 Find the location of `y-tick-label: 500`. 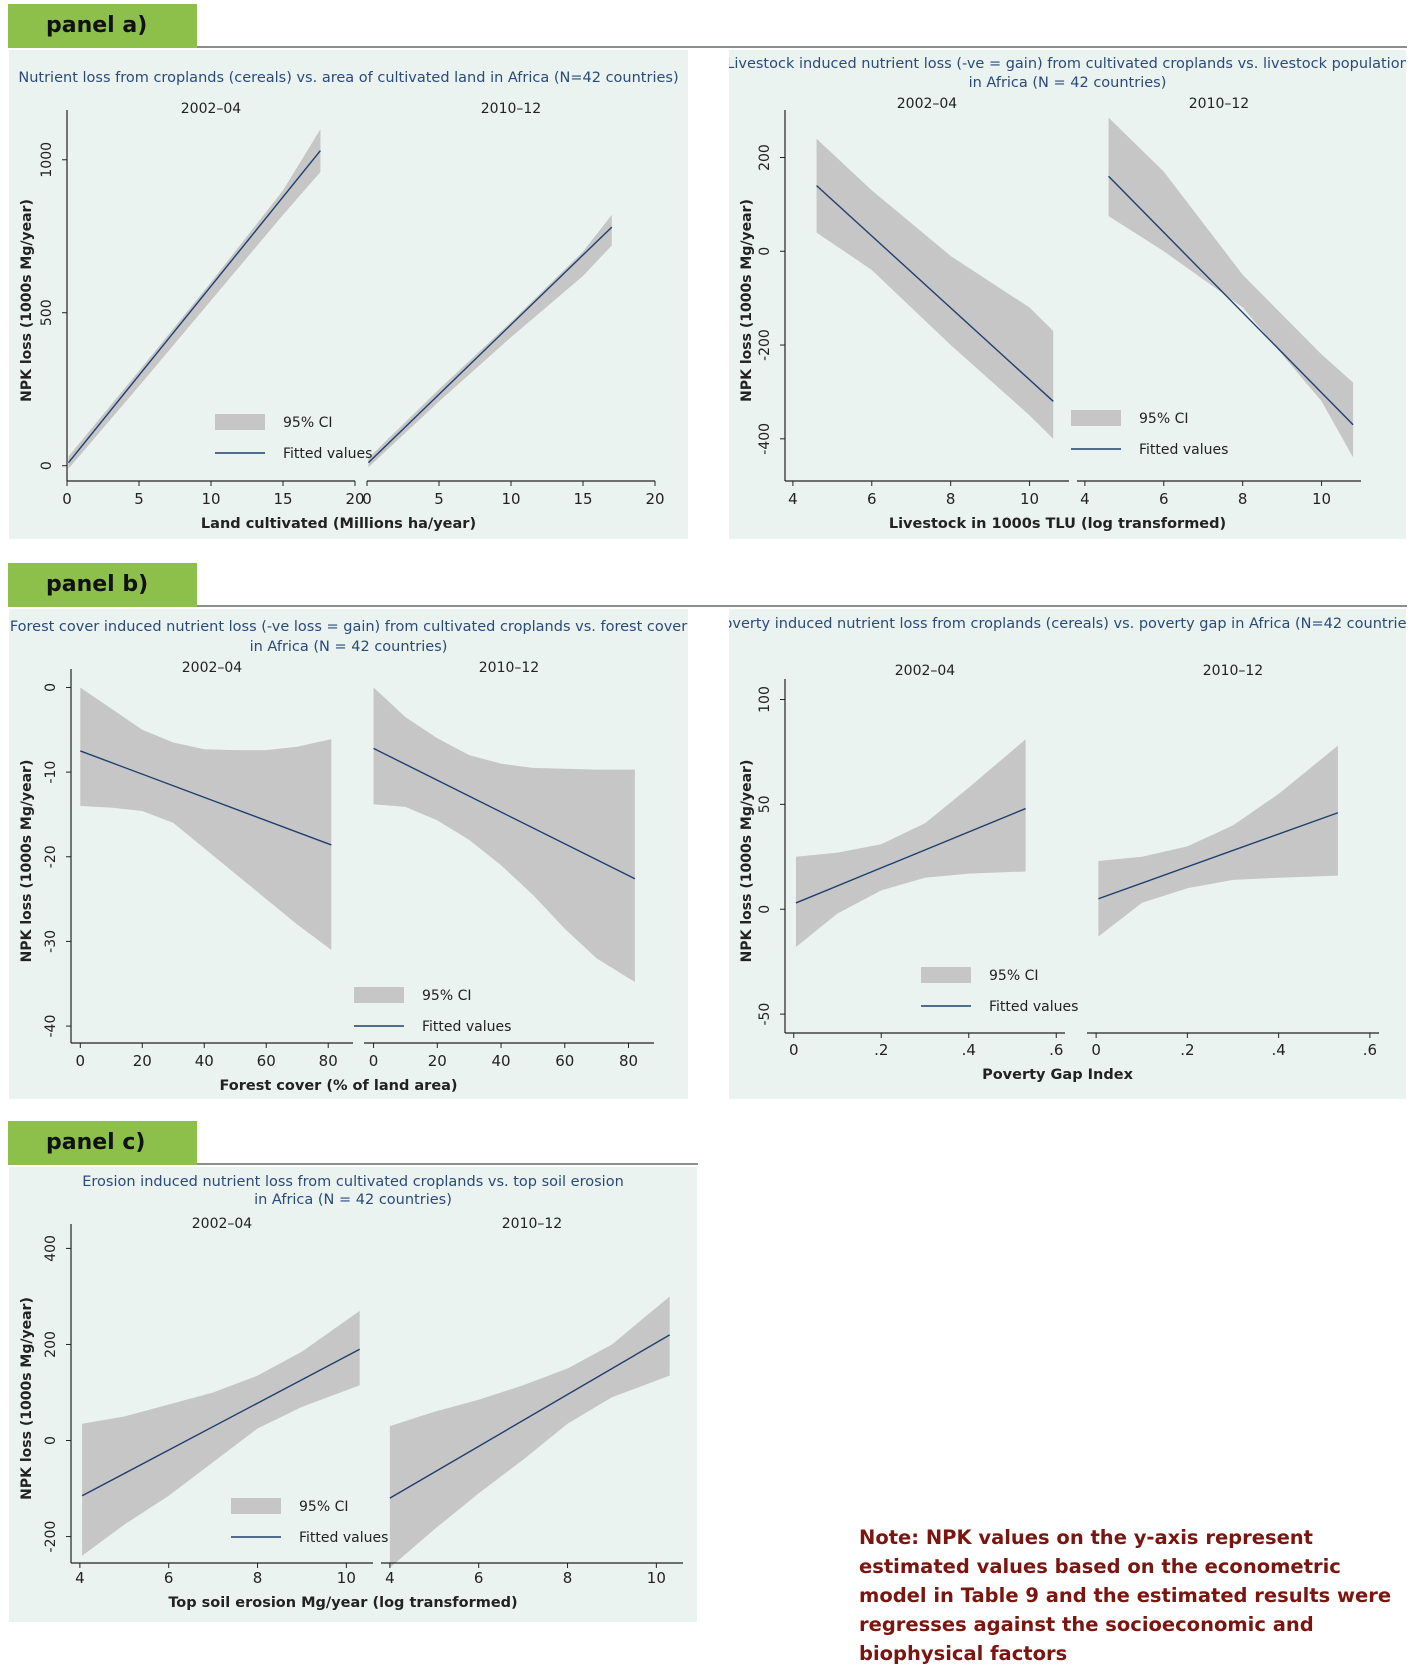

y-tick-label: 500 is located at coordinates (47, 312).